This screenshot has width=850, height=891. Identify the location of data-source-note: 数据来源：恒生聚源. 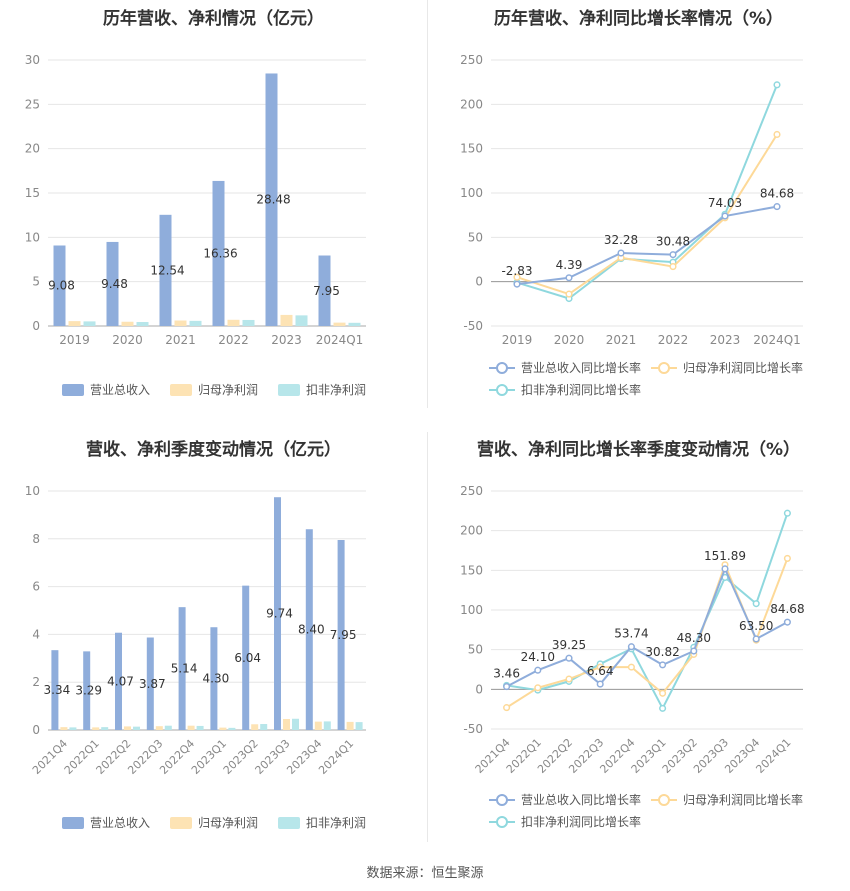
(425, 873).